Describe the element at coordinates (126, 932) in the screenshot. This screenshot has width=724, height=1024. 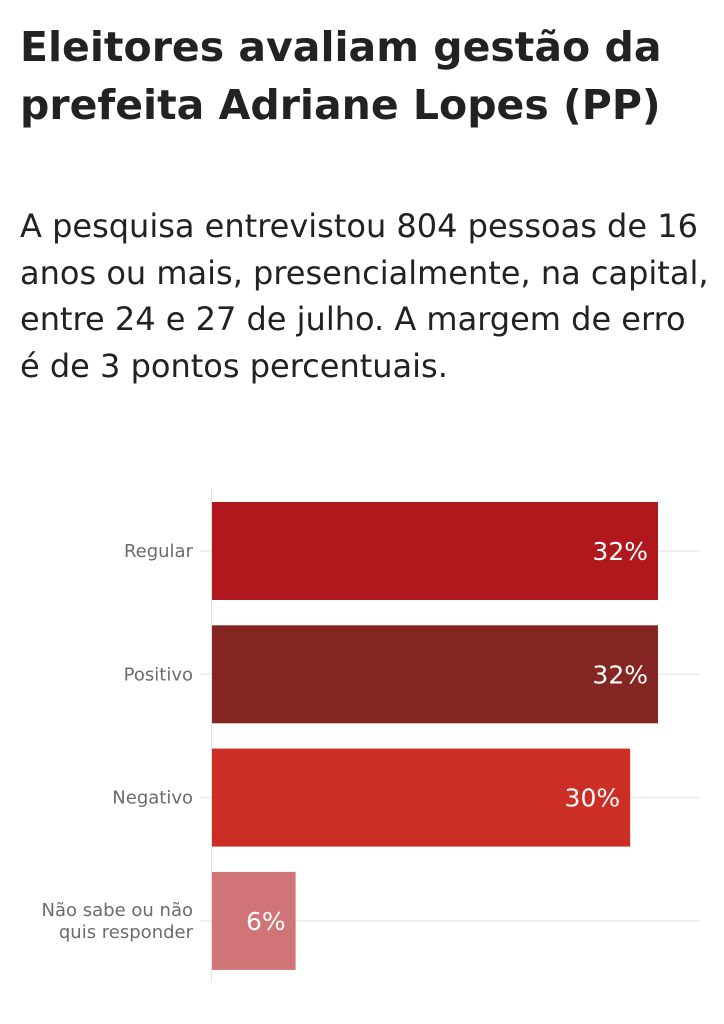
I see `category-label-line: quis responder` at that location.